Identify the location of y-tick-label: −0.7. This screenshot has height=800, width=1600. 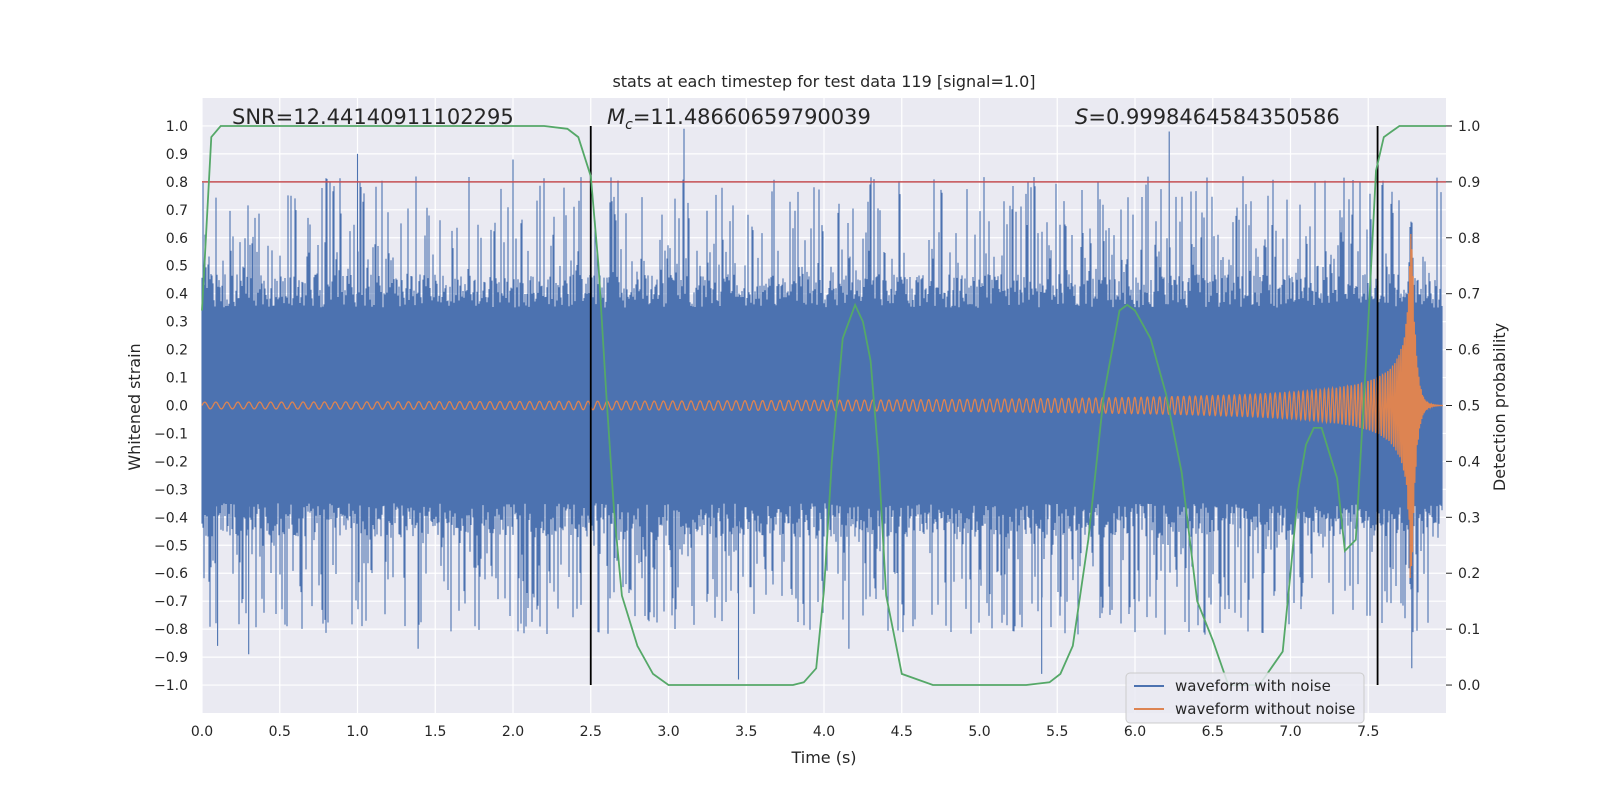
(171, 602).